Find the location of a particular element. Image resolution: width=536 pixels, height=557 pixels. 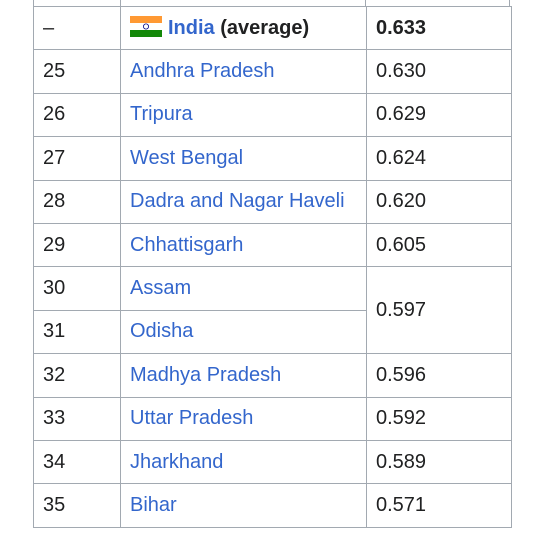

name-cell: Chhattisgarh is located at coordinates (243, 245).